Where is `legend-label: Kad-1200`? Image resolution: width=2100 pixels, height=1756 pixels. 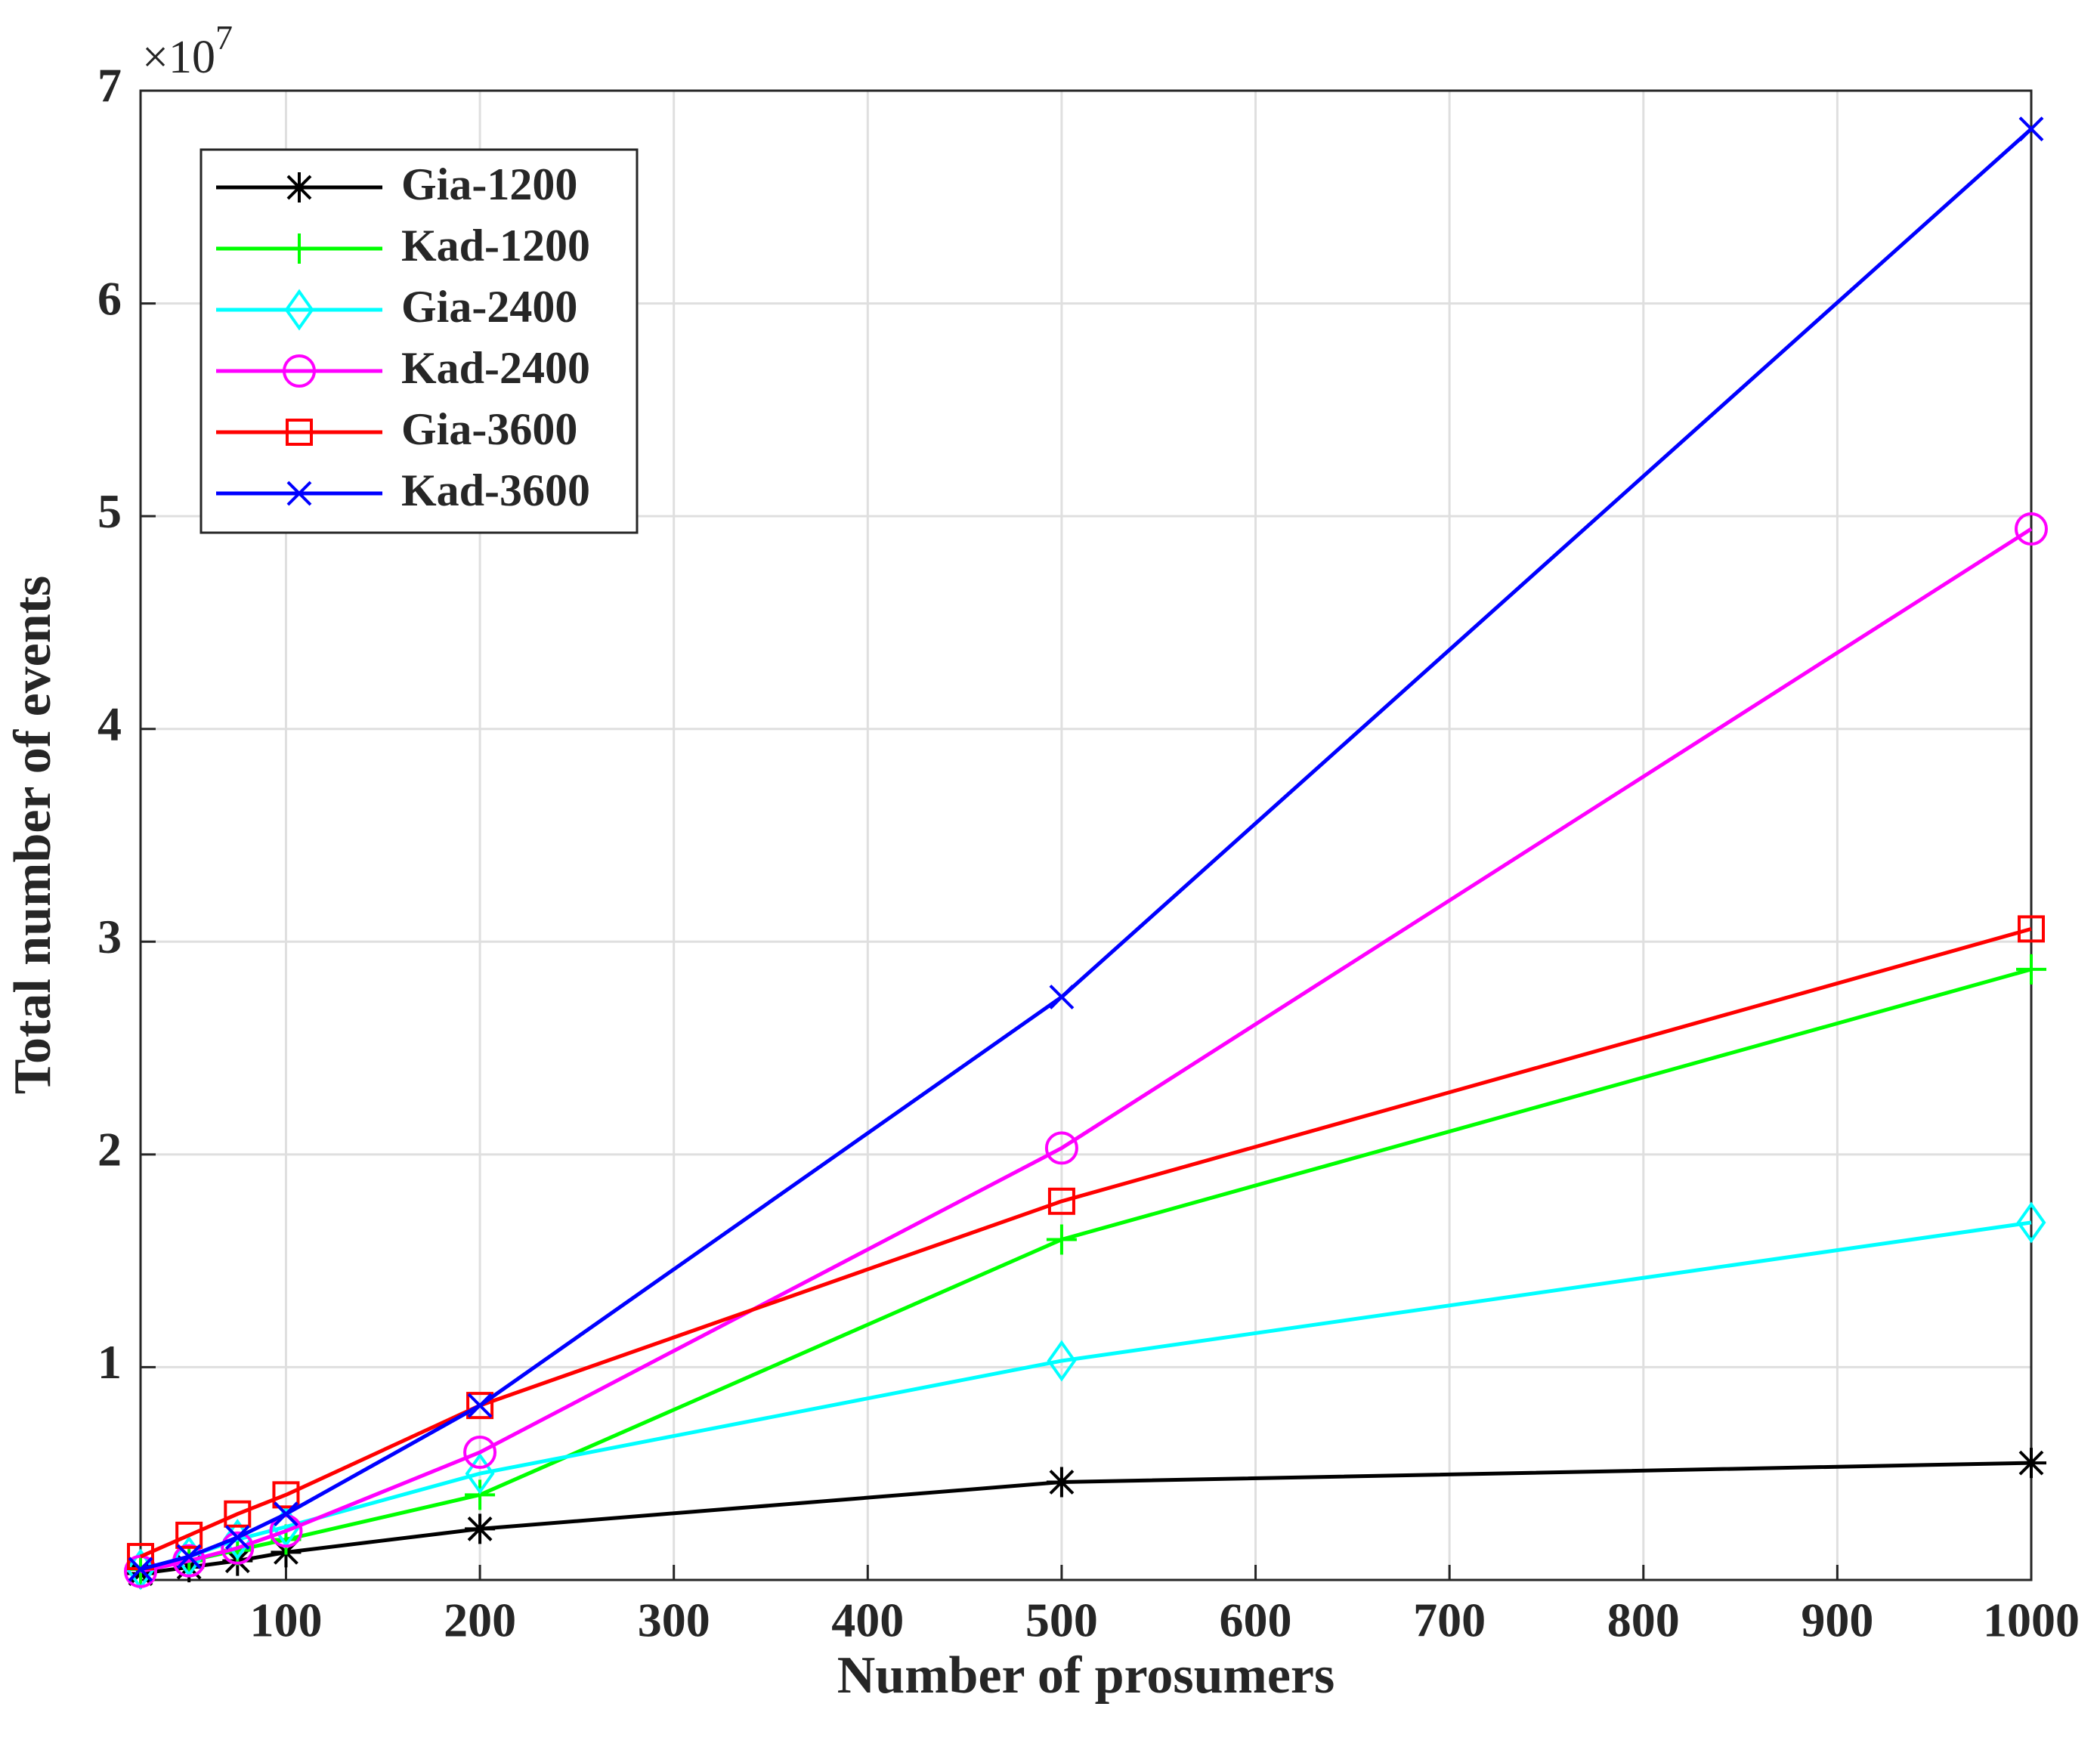 legend-label: Kad-1200 is located at coordinates (495, 246).